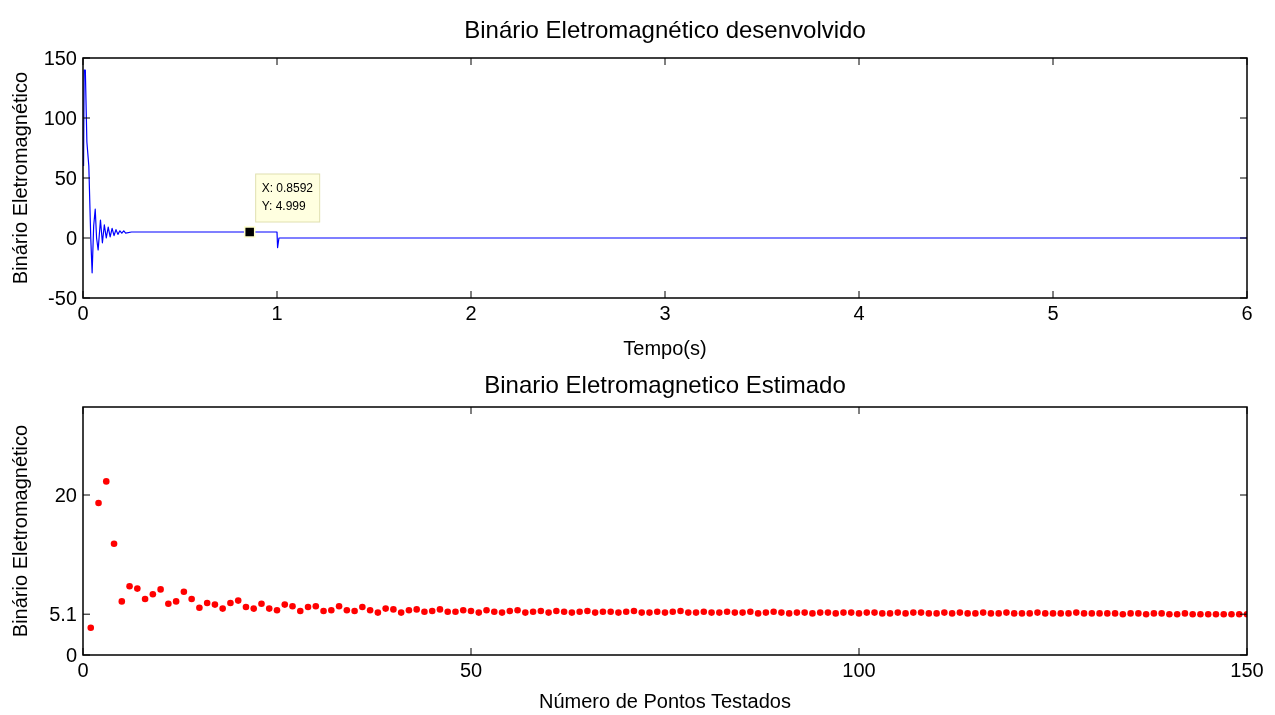 This screenshot has width=1275, height=715. Describe the element at coordinates (471, 670) in the screenshot. I see `x-tick-label: 50` at that location.